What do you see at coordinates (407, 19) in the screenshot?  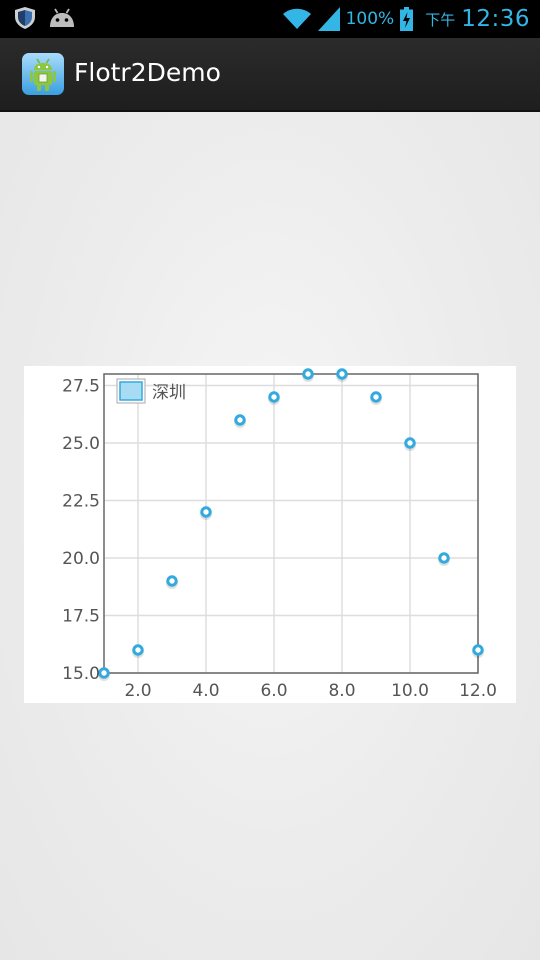 I see `battery-charging-icon` at bounding box center [407, 19].